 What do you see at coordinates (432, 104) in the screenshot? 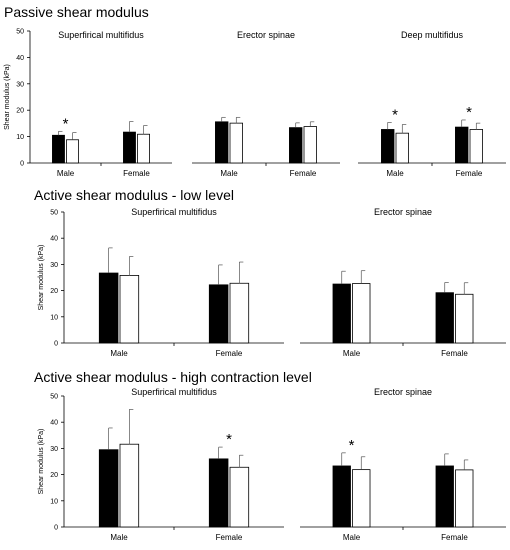
I see `chart-panel-2: Deep multifidus Male * Female *` at bounding box center [432, 104].